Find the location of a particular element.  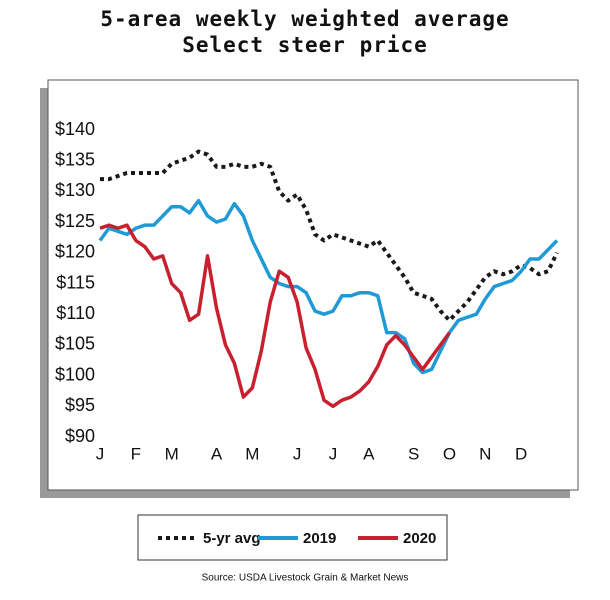

legend-label: 2019 is located at coordinates (319, 538).